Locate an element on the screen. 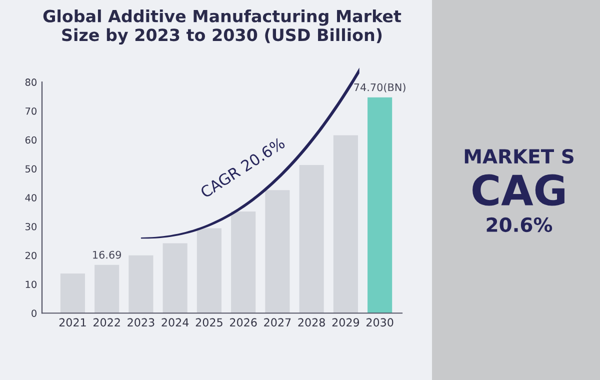 This screenshot has width=600, height=380. y-tick-label: 70 is located at coordinates (31, 111).